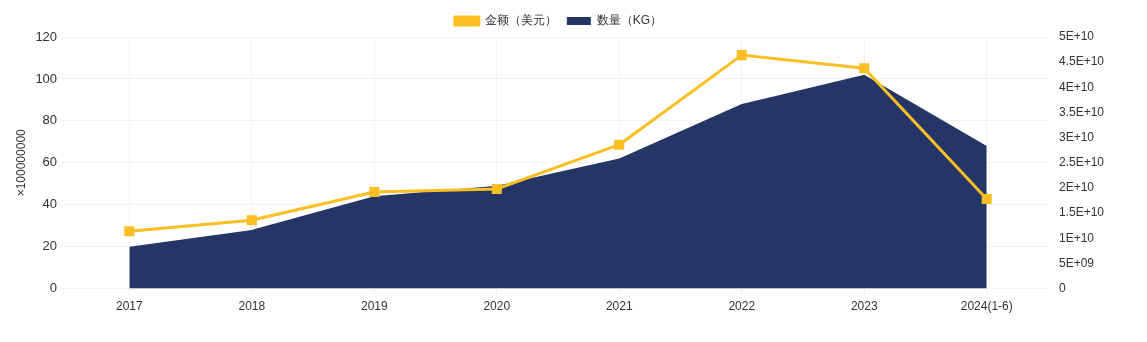 This screenshot has width=1147, height=342. I want to click on y2-tick-label: 4.5E+10, so click(1081, 61).